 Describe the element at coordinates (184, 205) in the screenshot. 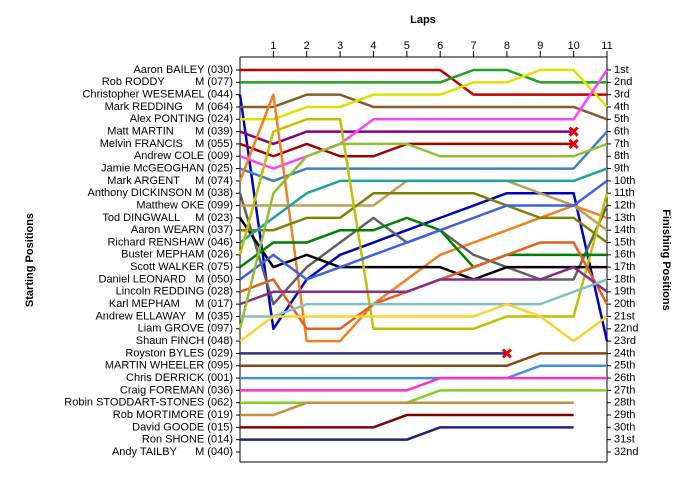

I see `starting-position-label: Matthew OKE (099)` at that location.